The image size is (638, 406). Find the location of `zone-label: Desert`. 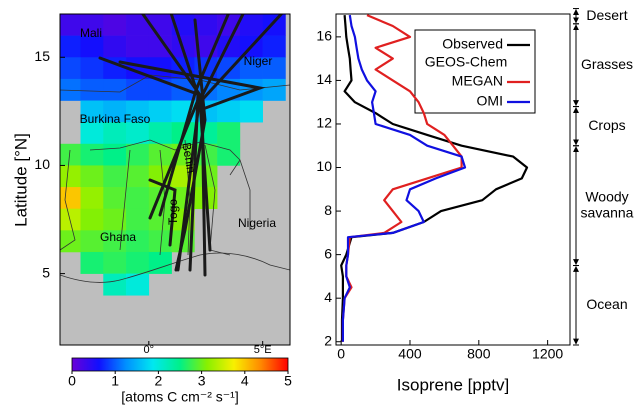

zone-label: Desert is located at coordinates (606, 15).